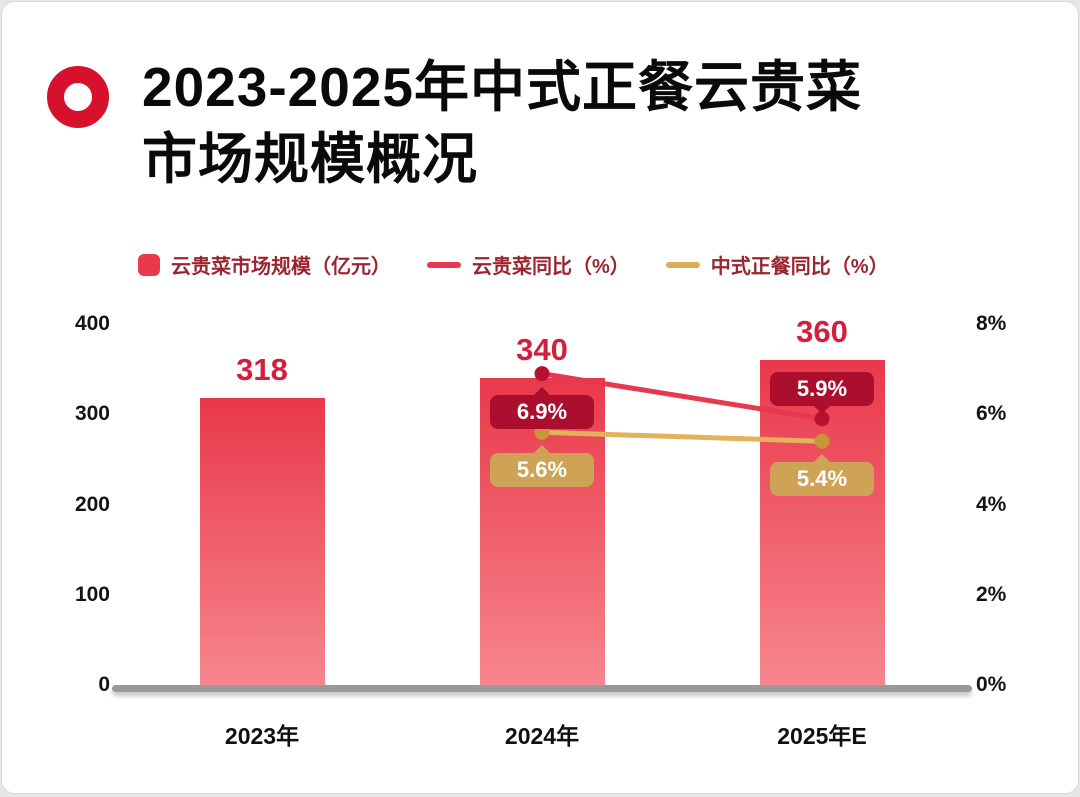  What do you see at coordinates (822, 475) in the screenshot?
I see `data-label-pill: 5.4%` at bounding box center [822, 475].